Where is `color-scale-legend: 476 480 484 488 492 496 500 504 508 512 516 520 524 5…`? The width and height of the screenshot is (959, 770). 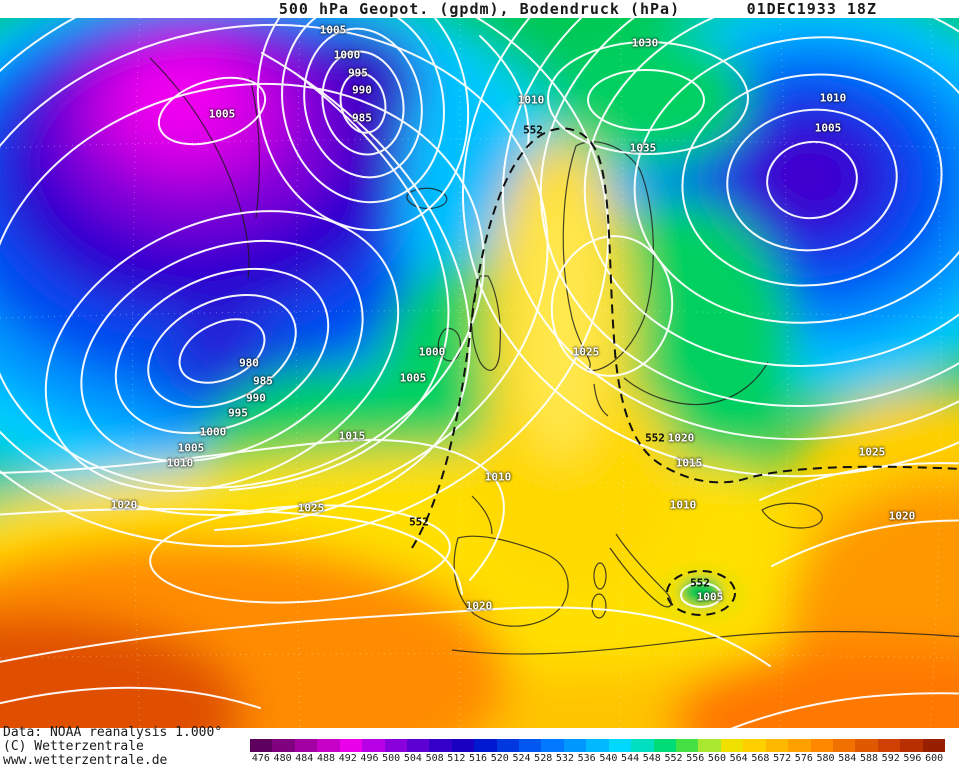
color-scale-legend: 476 480 484 488 492 496 500 504 508 512 516 520 524 5… is located at coordinates (598, 751).